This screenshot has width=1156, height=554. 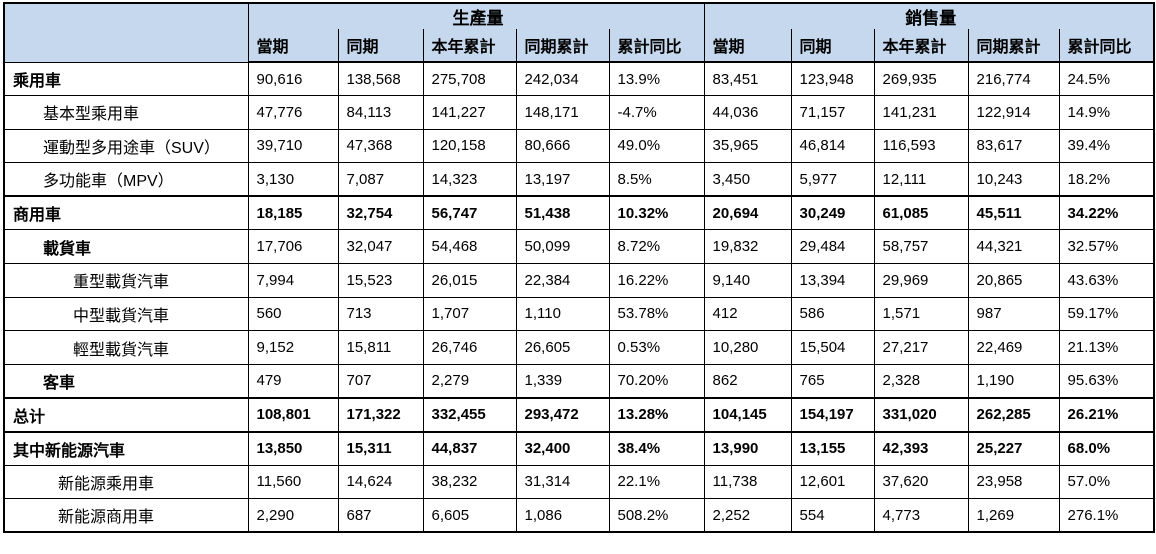 What do you see at coordinates (380, 314) in the screenshot?
I see `cell-production-prior-year: 713` at bounding box center [380, 314].